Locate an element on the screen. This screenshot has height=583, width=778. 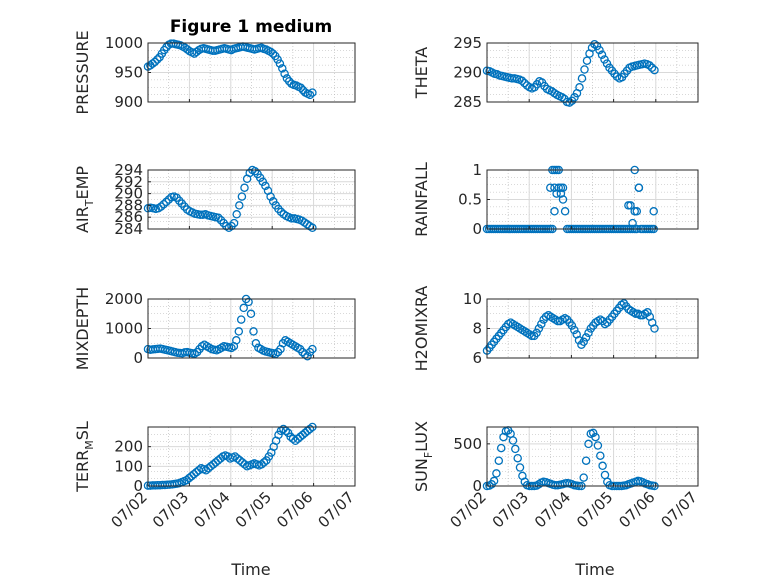
y-axis-label: THETA is located at coordinates (421, 73).